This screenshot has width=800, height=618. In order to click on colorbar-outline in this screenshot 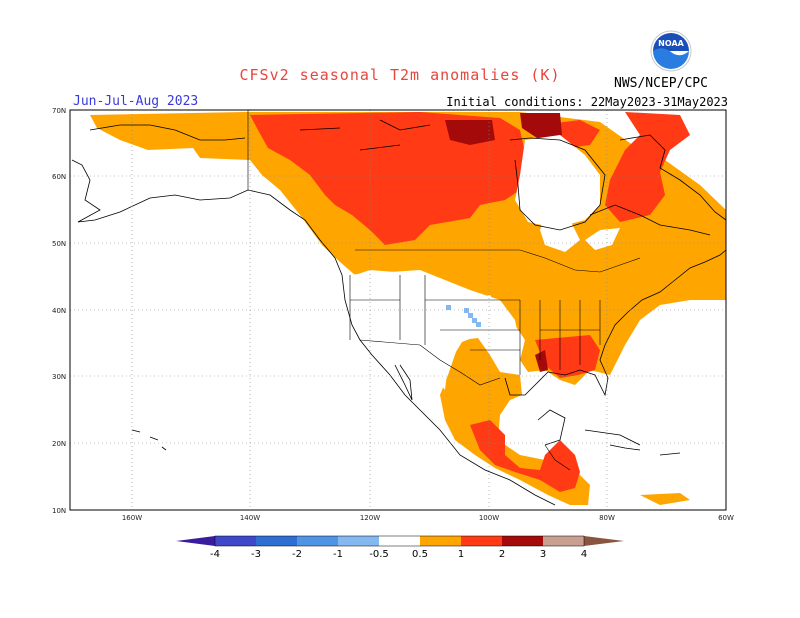, I will do `click(399, 541)`.